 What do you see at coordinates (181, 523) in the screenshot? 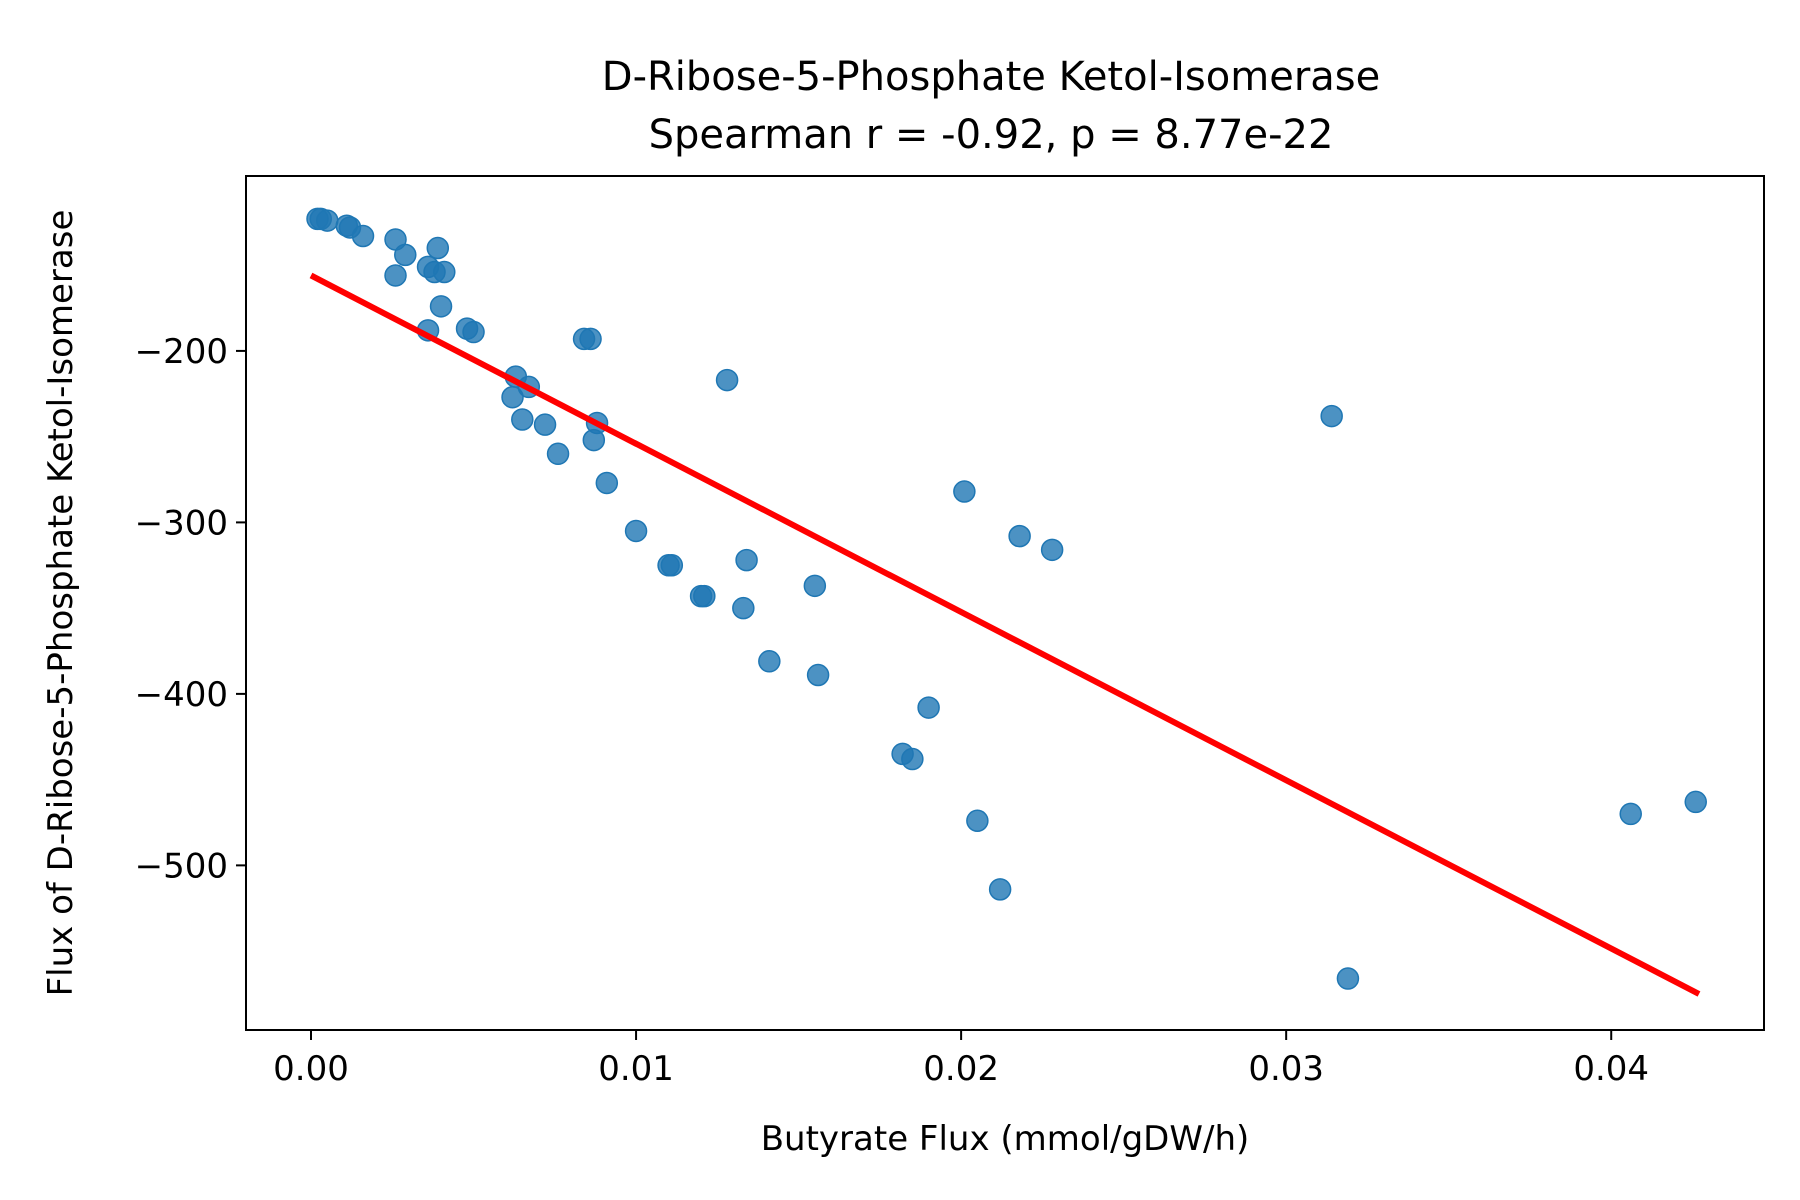
I see `y-tick-label: −300` at bounding box center [181, 523].